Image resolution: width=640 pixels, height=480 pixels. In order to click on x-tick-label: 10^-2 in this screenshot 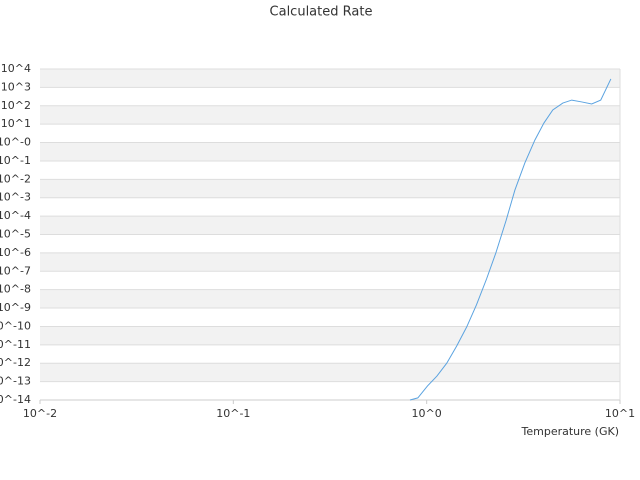, I will do `click(40, 413)`.